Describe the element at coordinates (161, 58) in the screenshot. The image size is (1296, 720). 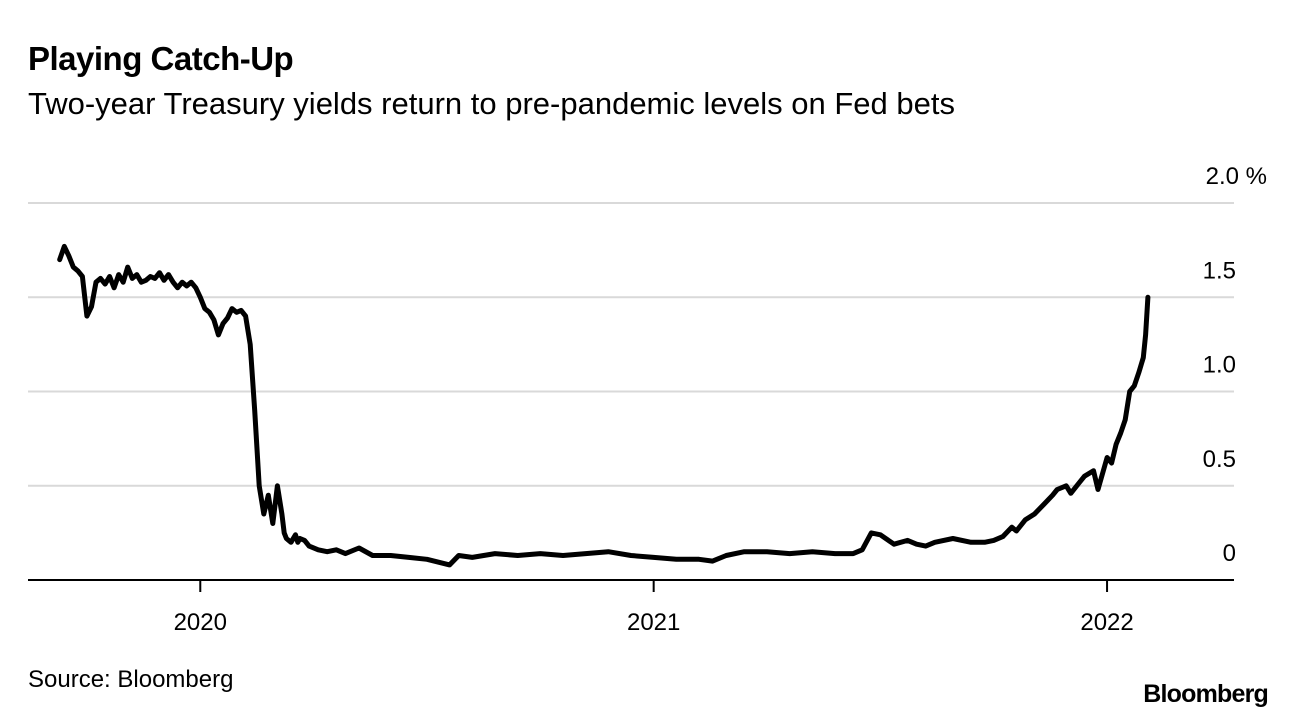
I see `chart-title: Playing Catch-Up` at that location.